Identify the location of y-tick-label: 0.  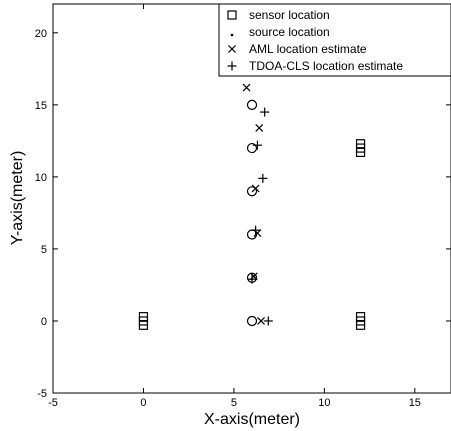
(44, 322).